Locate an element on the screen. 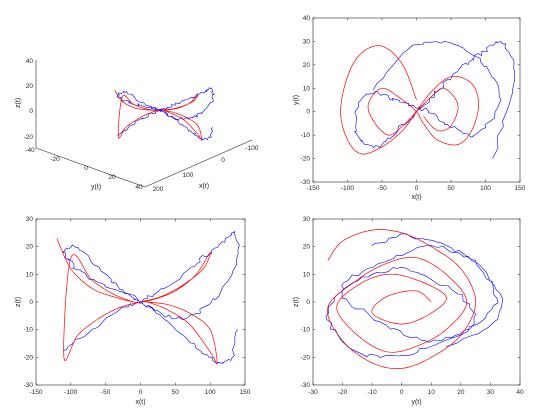 This screenshot has height=416, width=538. z-axis-label: z(t) is located at coordinates (18, 103).